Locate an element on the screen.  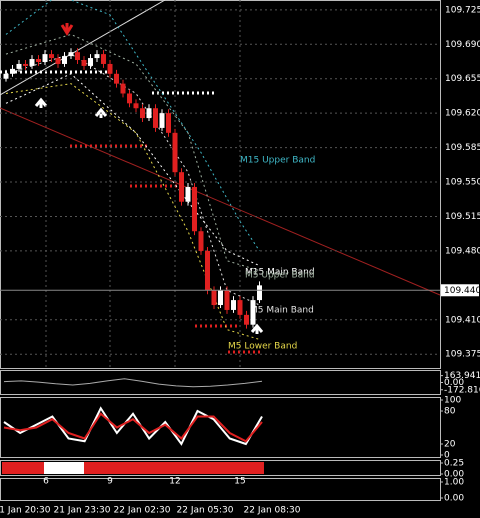
strip2-frame is located at coordinates (220, 489).